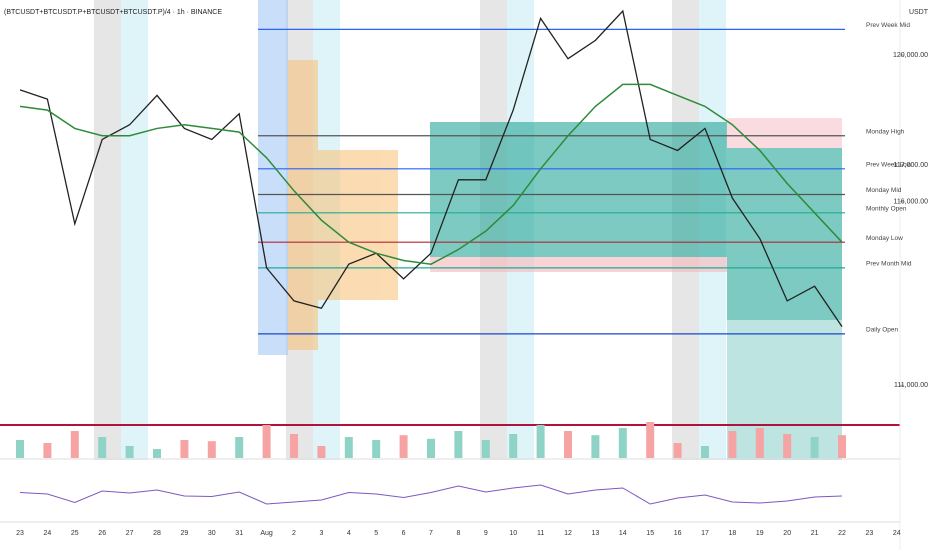 Image resolution: width=932 pixels, height=550 pixels. I want to click on x-tick-label: 28, so click(157, 533).